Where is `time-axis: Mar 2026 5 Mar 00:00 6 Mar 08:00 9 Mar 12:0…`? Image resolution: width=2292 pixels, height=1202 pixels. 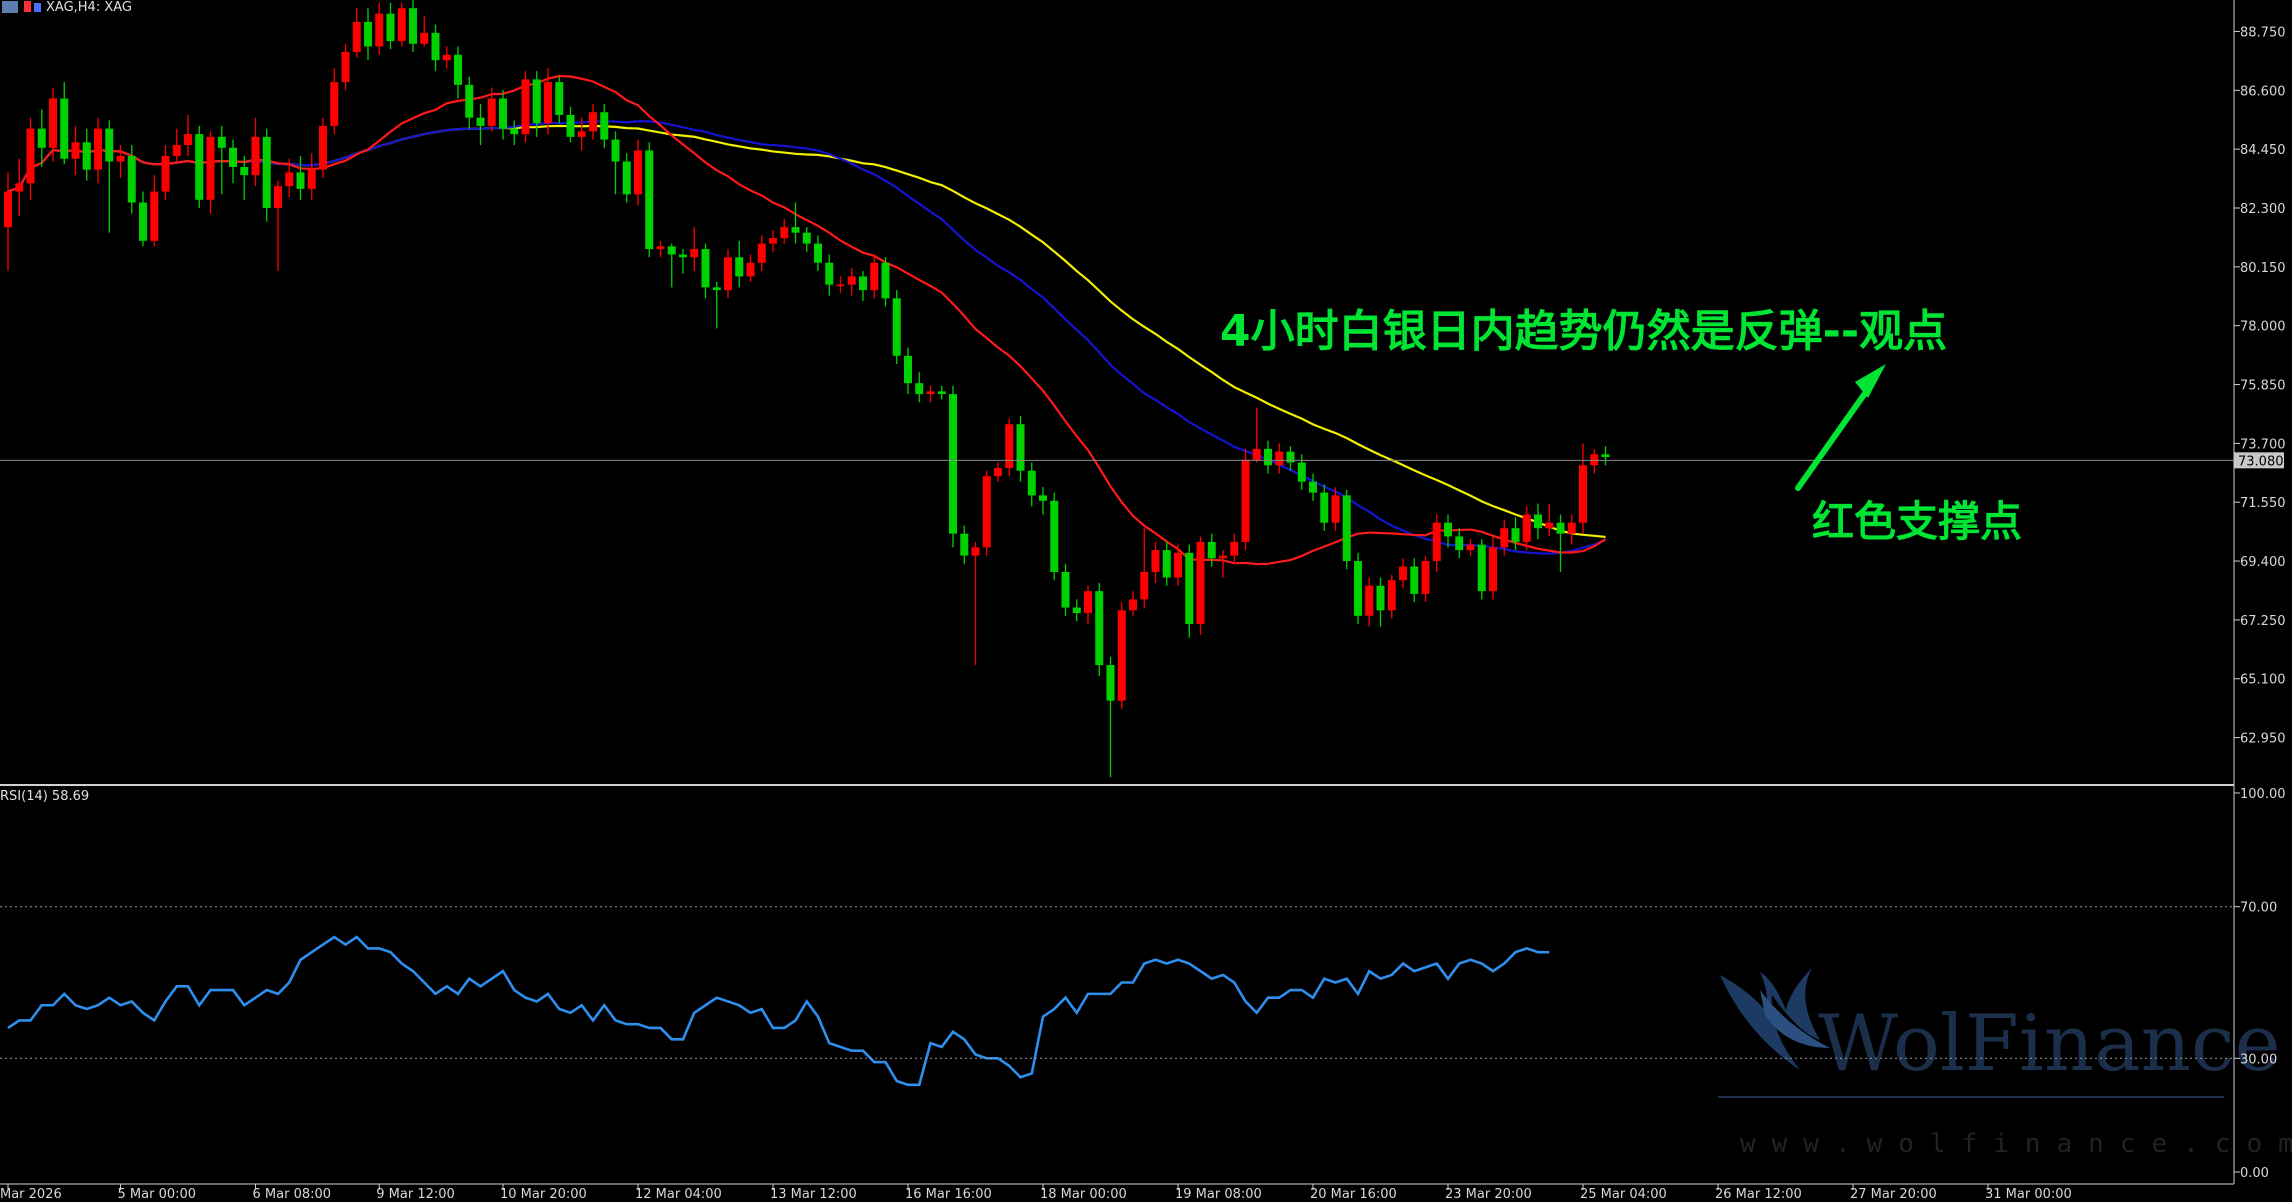 time-axis: Mar 2026 5 Mar 00:00 6 Mar 08:00 9 Mar 12:0… is located at coordinates (1036, 1193).